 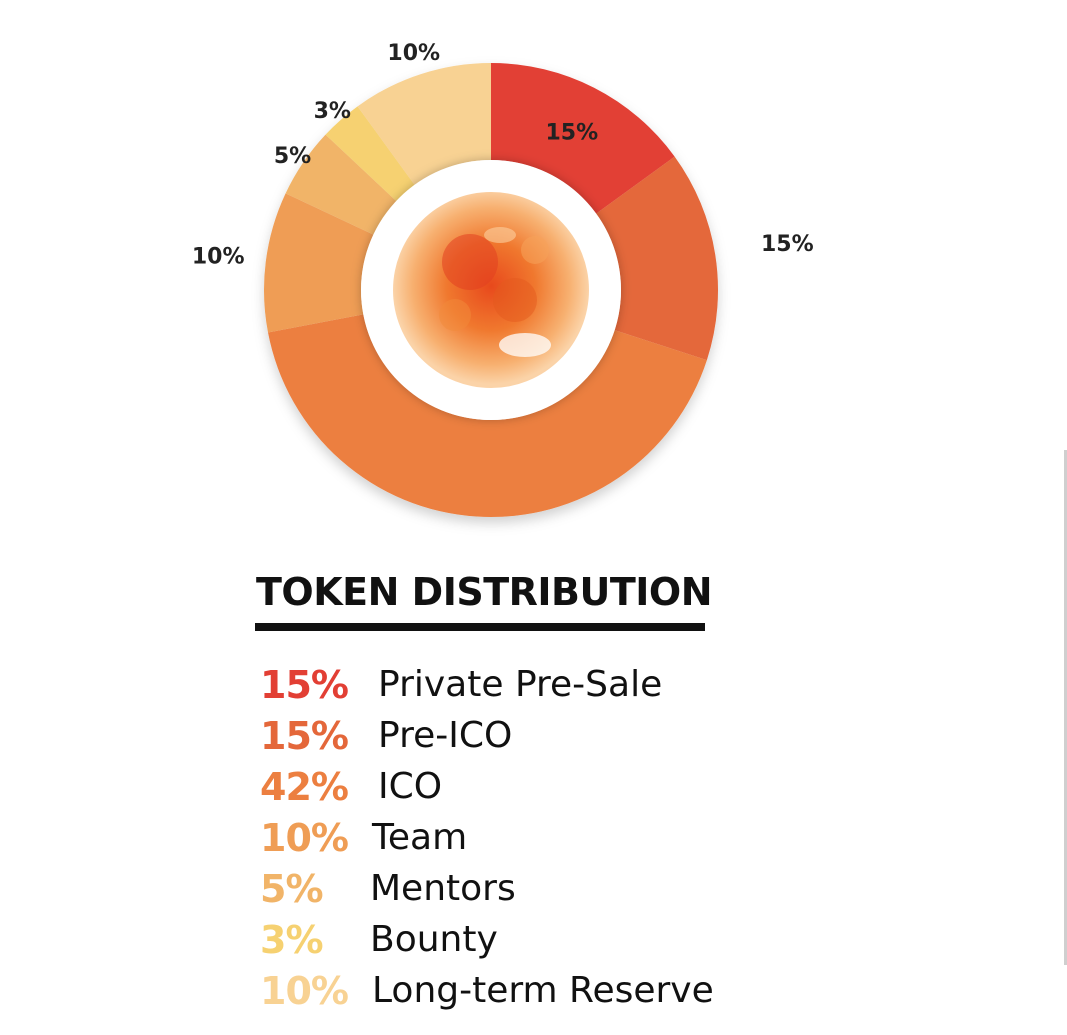 I want to click on legend-value: 3%, so click(x=292, y=940).